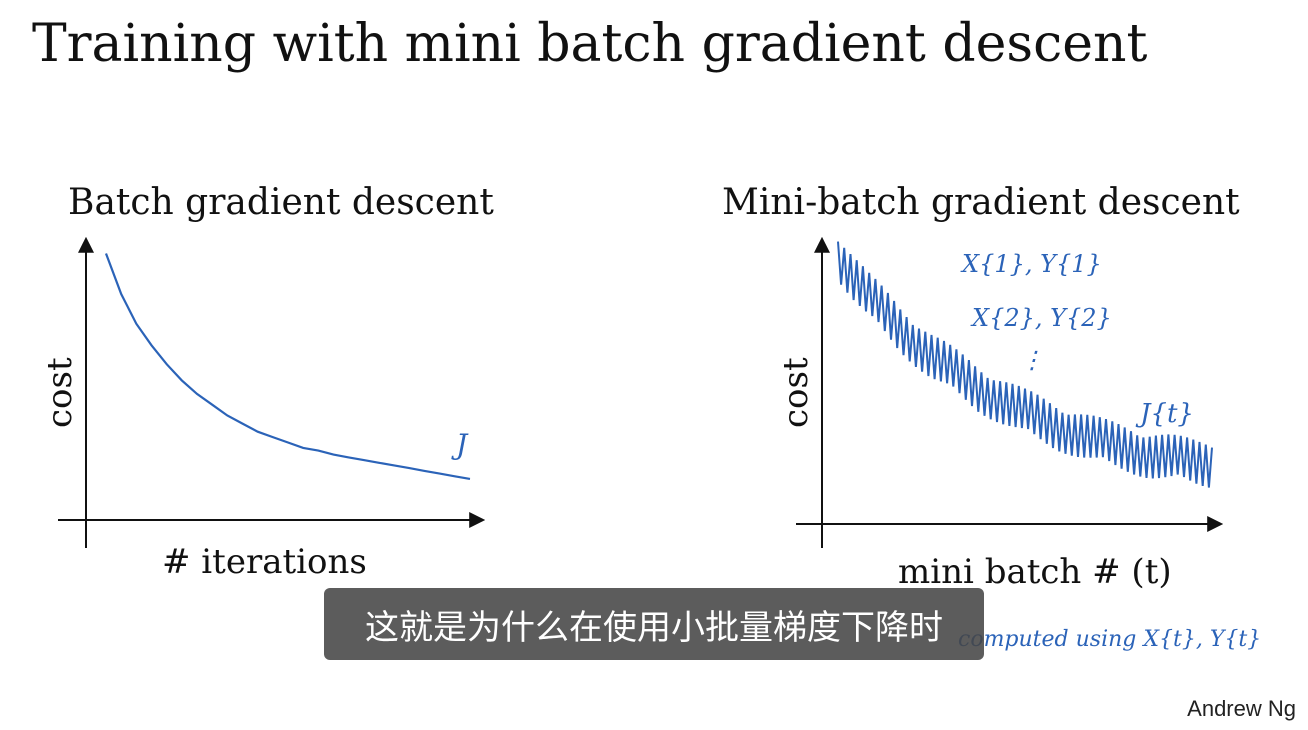 This screenshot has height=730, width=1308. Describe the element at coordinates (281, 202) in the screenshot. I see `left-chart-title: Batch gradient descent` at that location.